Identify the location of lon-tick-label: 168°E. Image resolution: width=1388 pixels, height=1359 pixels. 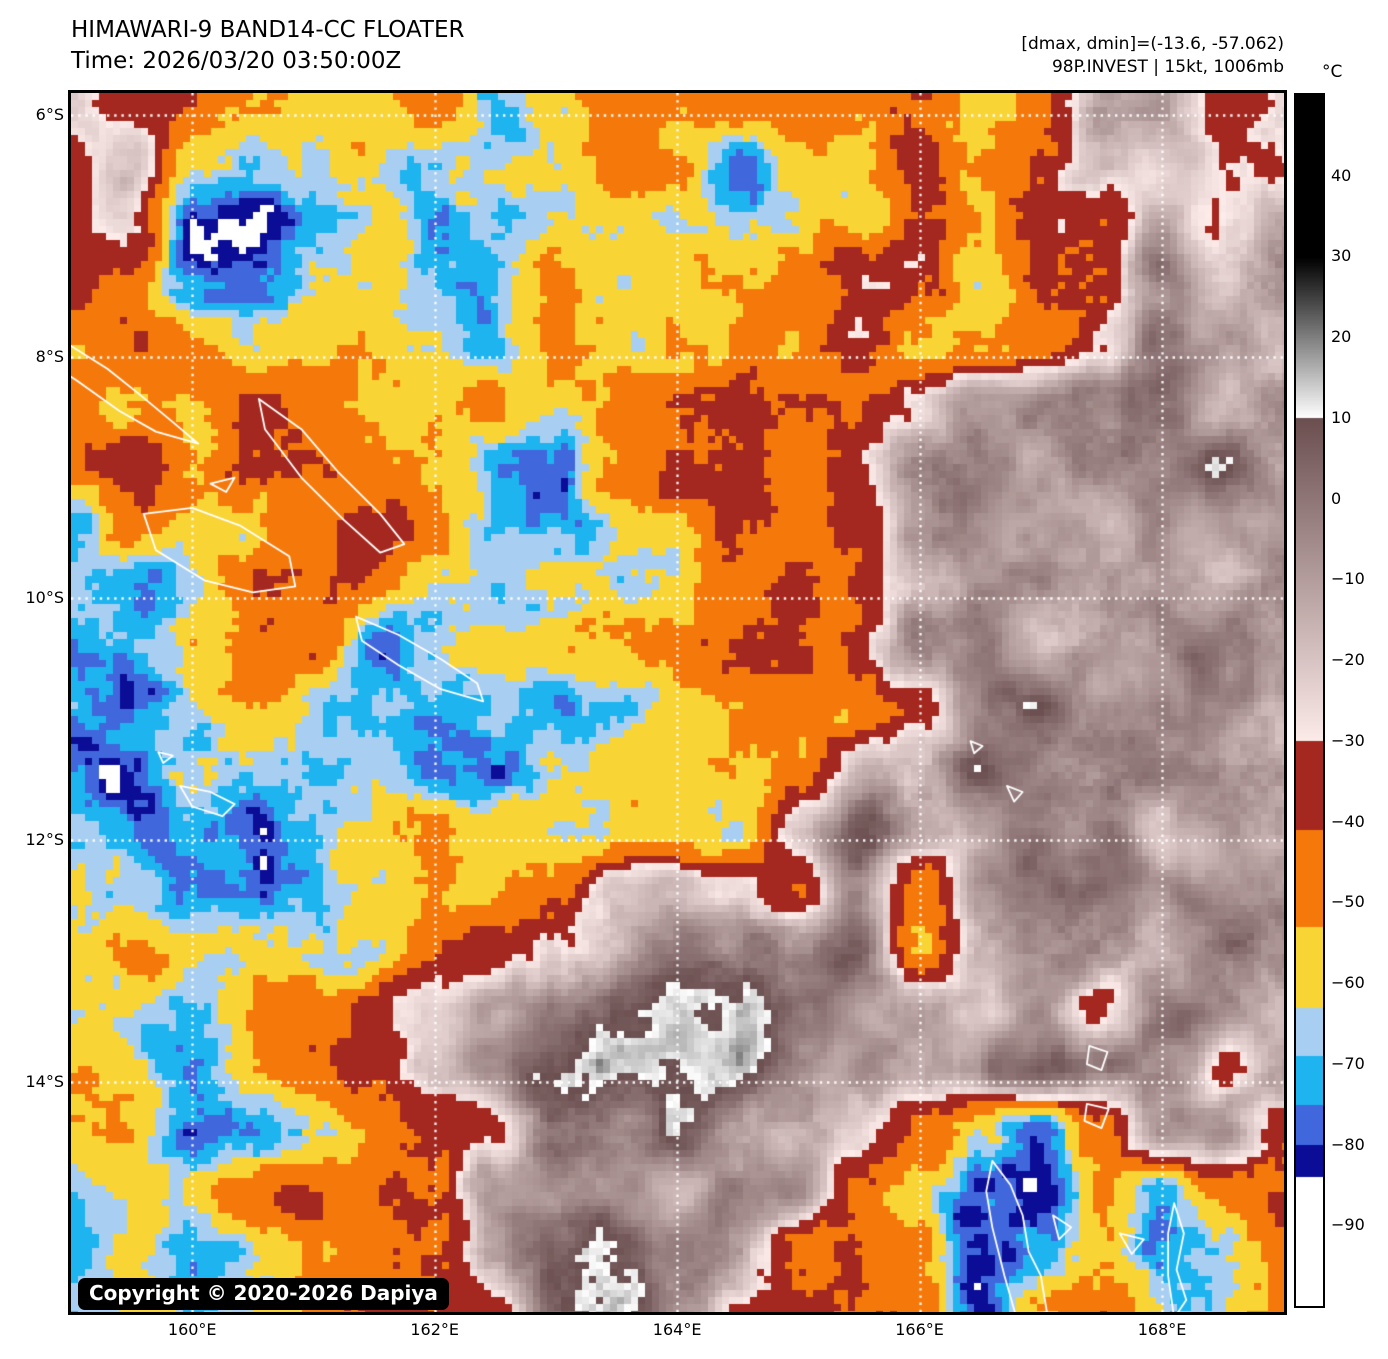
(1162, 1329).